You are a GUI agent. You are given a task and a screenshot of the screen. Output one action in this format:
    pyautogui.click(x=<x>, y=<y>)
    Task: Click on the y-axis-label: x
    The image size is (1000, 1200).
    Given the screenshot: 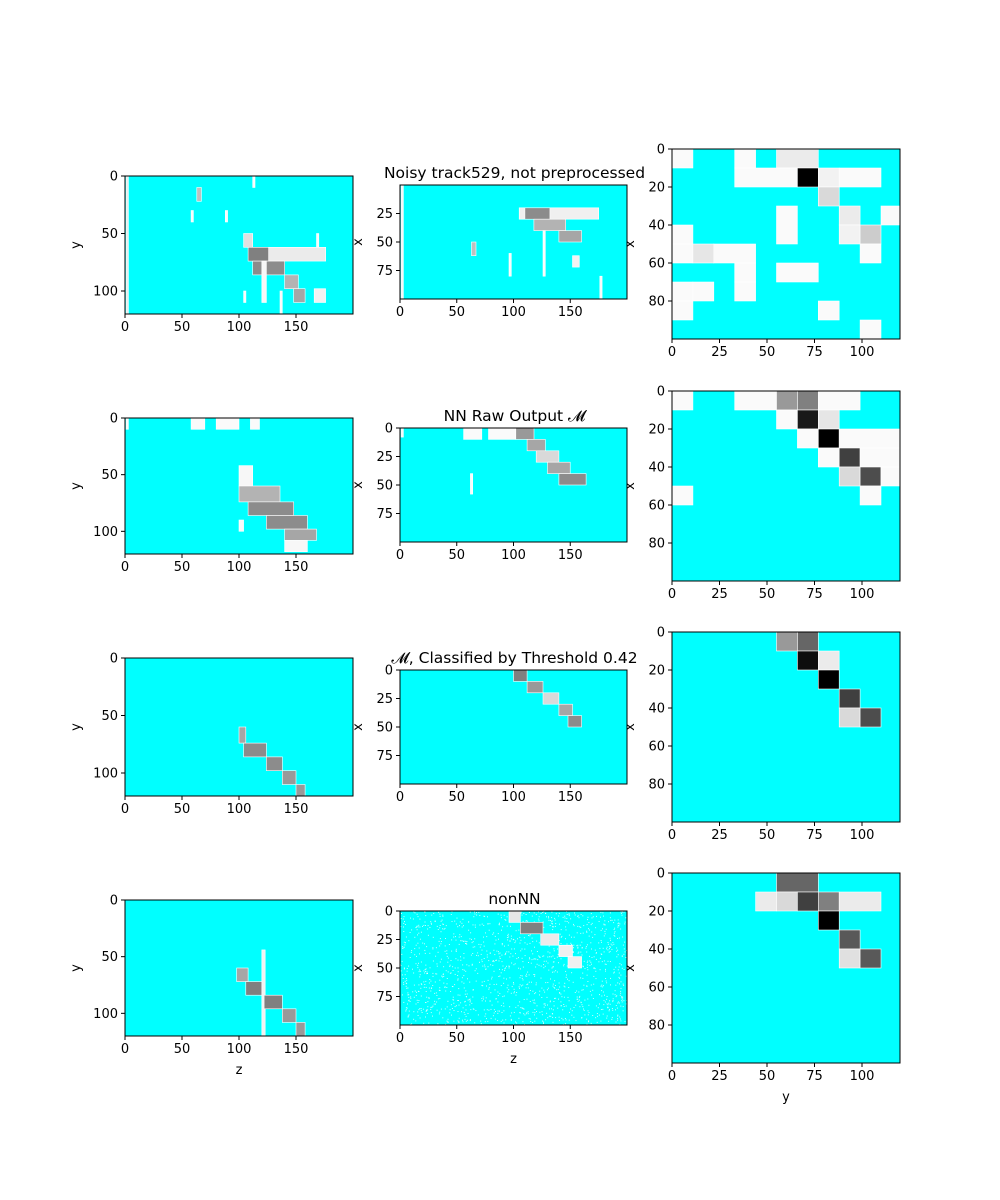 What is the action you would take?
    pyautogui.click(x=630, y=244)
    